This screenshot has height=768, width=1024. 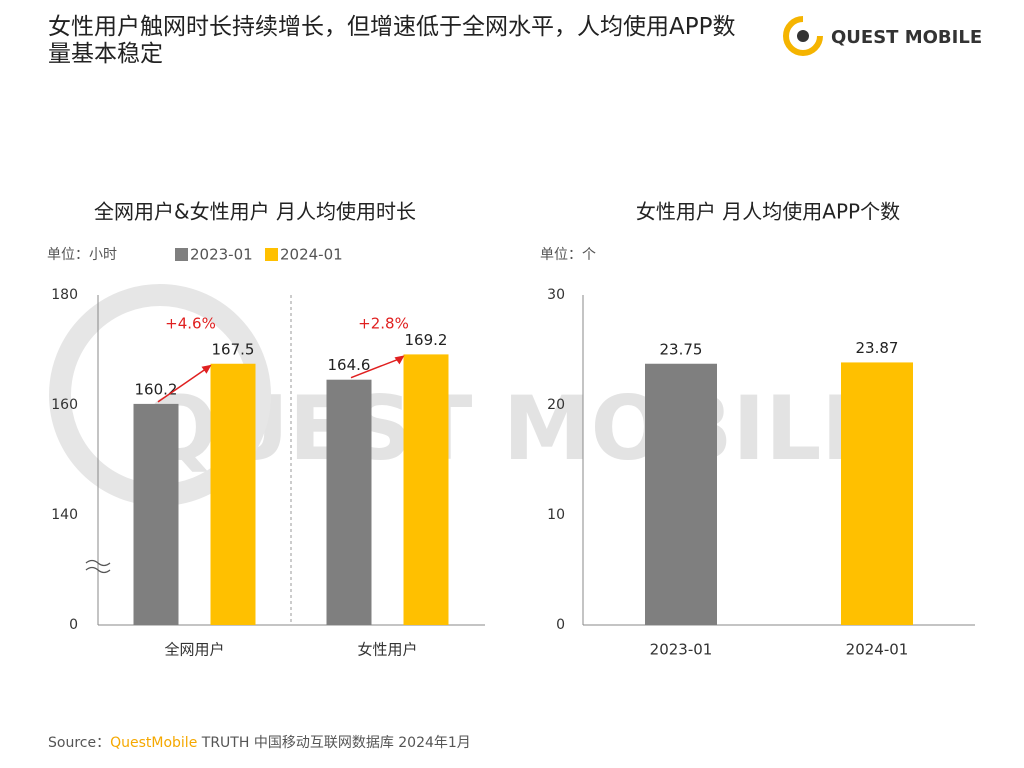 I want to click on y-tick-label: 10, so click(x=556, y=515).